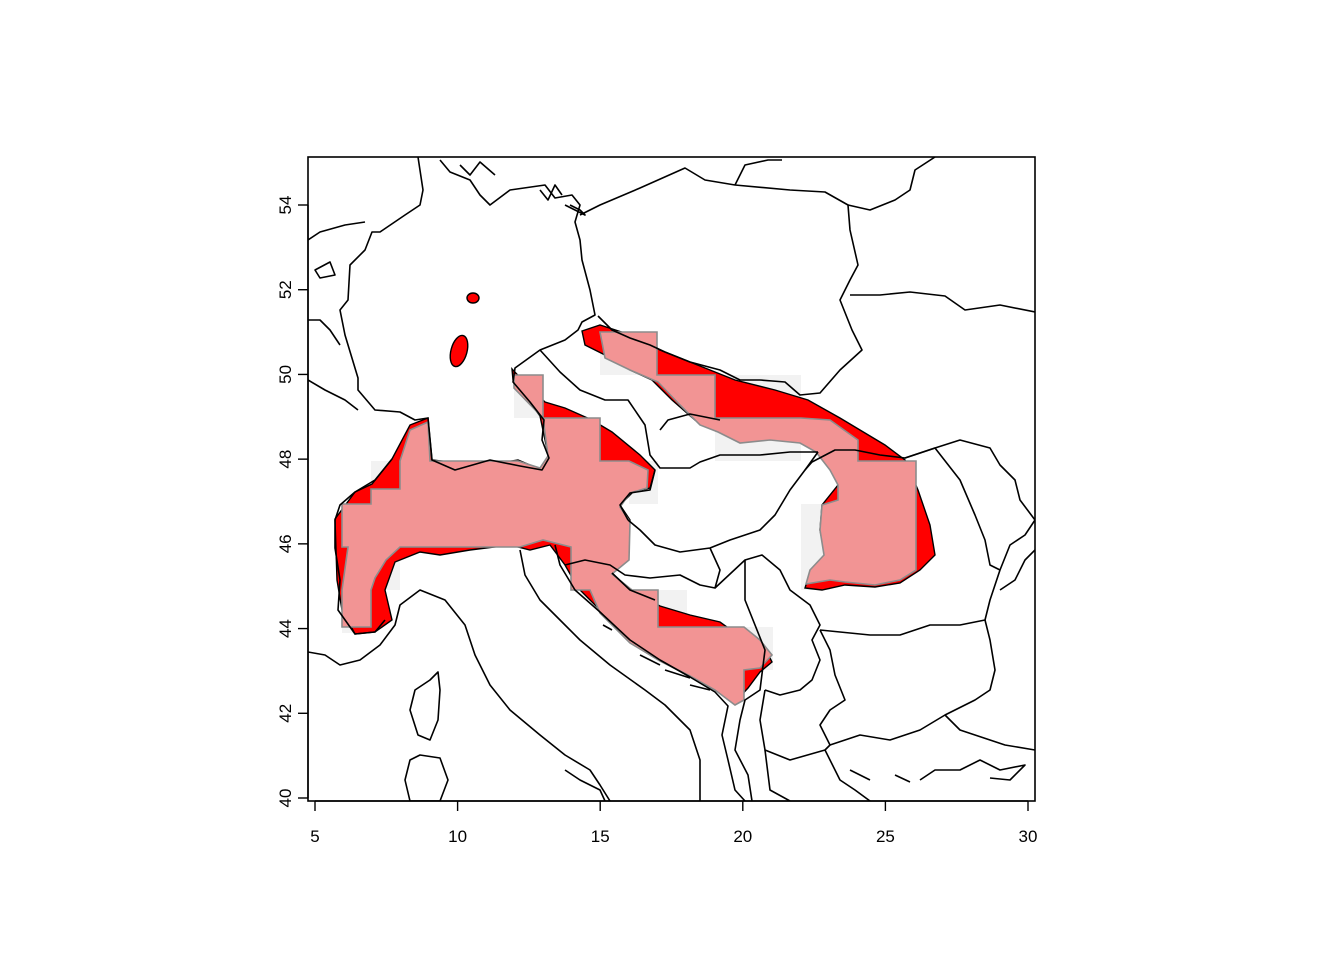 The height and width of the screenshot is (960, 1344). Describe the element at coordinates (285, 713) in the screenshot. I see `y-tick-label: 42` at that location.